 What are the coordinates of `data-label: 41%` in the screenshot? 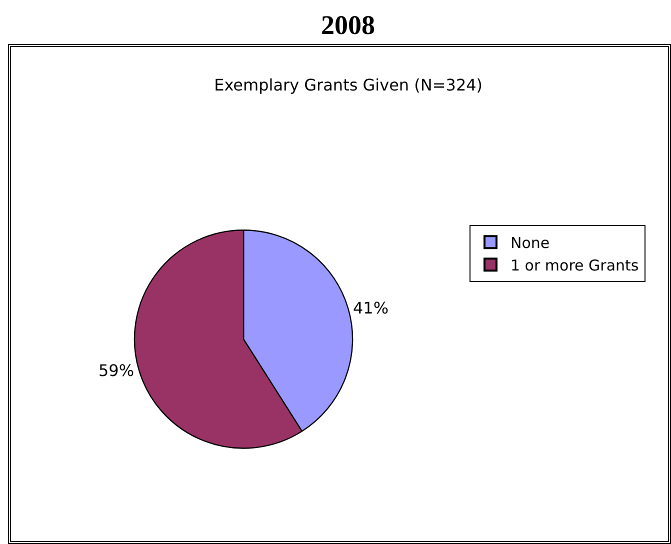 It's located at (370, 308).